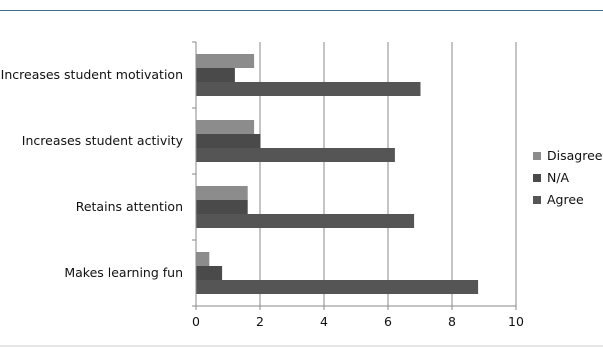 This screenshot has height=347, width=603. Describe the element at coordinates (123, 272) in the screenshot. I see `category-label: Makes learning fun` at that location.